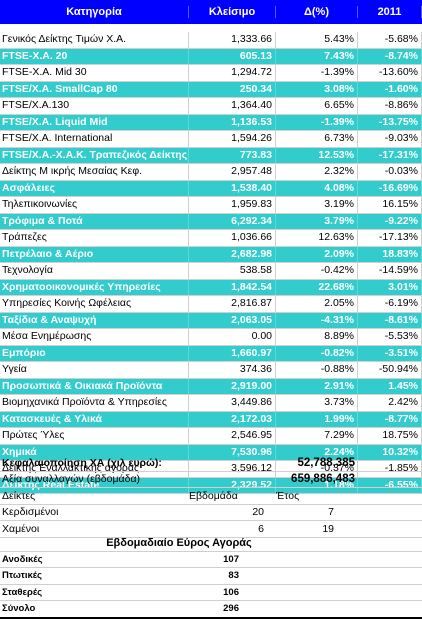 The height and width of the screenshot is (619, 422). I want to click on row-ytd: -9.03%, so click(390, 139).